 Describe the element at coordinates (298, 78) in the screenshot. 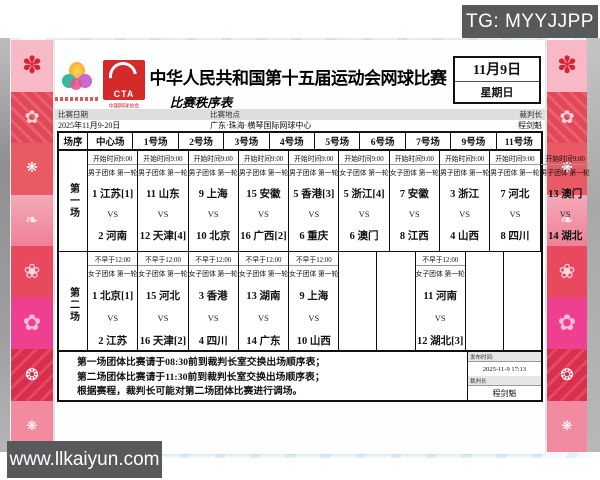

I see `page-title: 中华人民共和国第十五届运动会网球比赛` at that location.